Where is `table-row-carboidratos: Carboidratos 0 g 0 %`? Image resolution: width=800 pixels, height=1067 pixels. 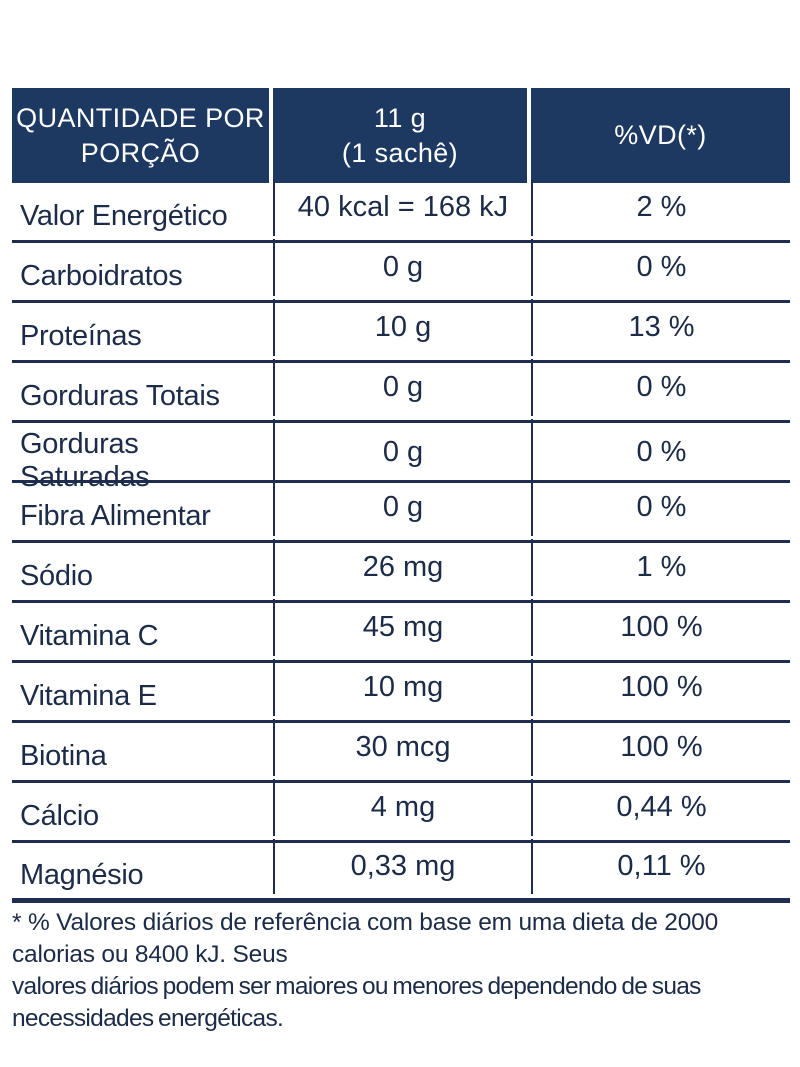
table-row-carboidratos: Carboidratos 0 g 0 % is located at coordinates (401, 271).